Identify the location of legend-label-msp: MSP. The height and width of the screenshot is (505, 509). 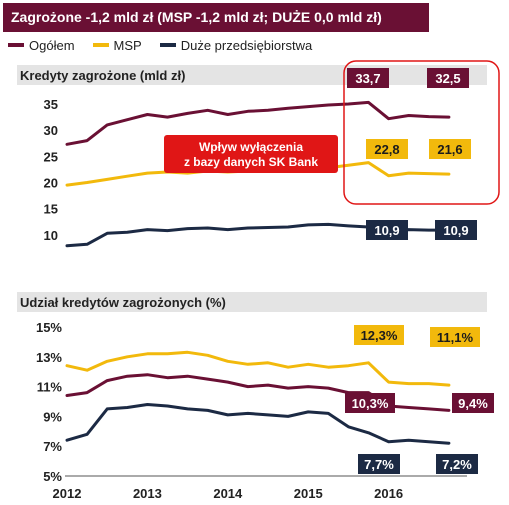
(127, 45).